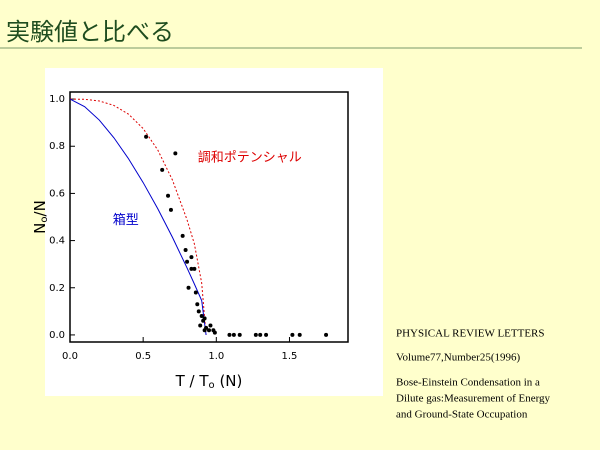 The height and width of the screenshot is (450, 600). I want to click on y-tick-label: 0.6, so click(57, 193).